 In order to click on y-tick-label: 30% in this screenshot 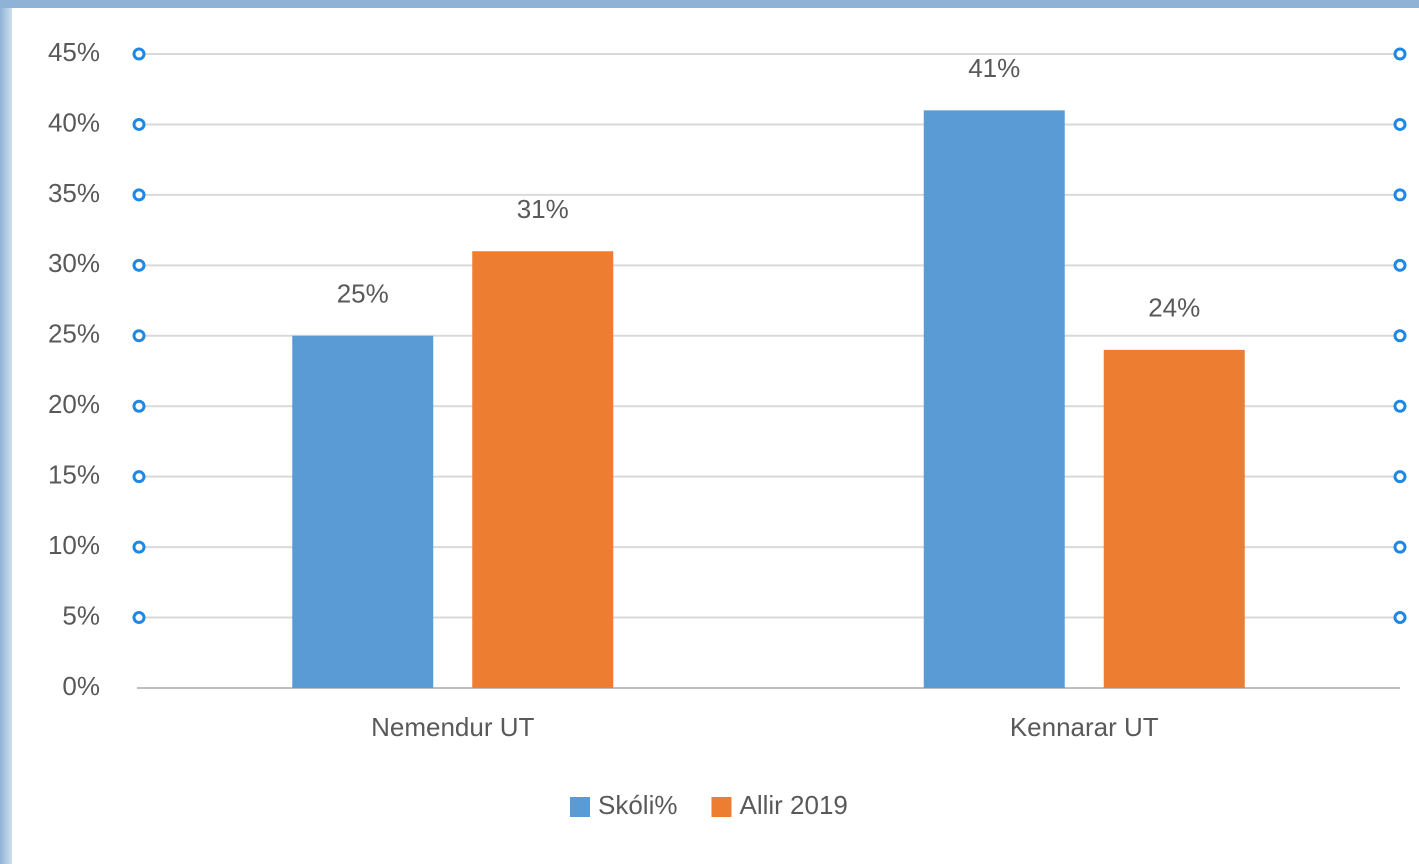, I will do `click(74, 263)`.